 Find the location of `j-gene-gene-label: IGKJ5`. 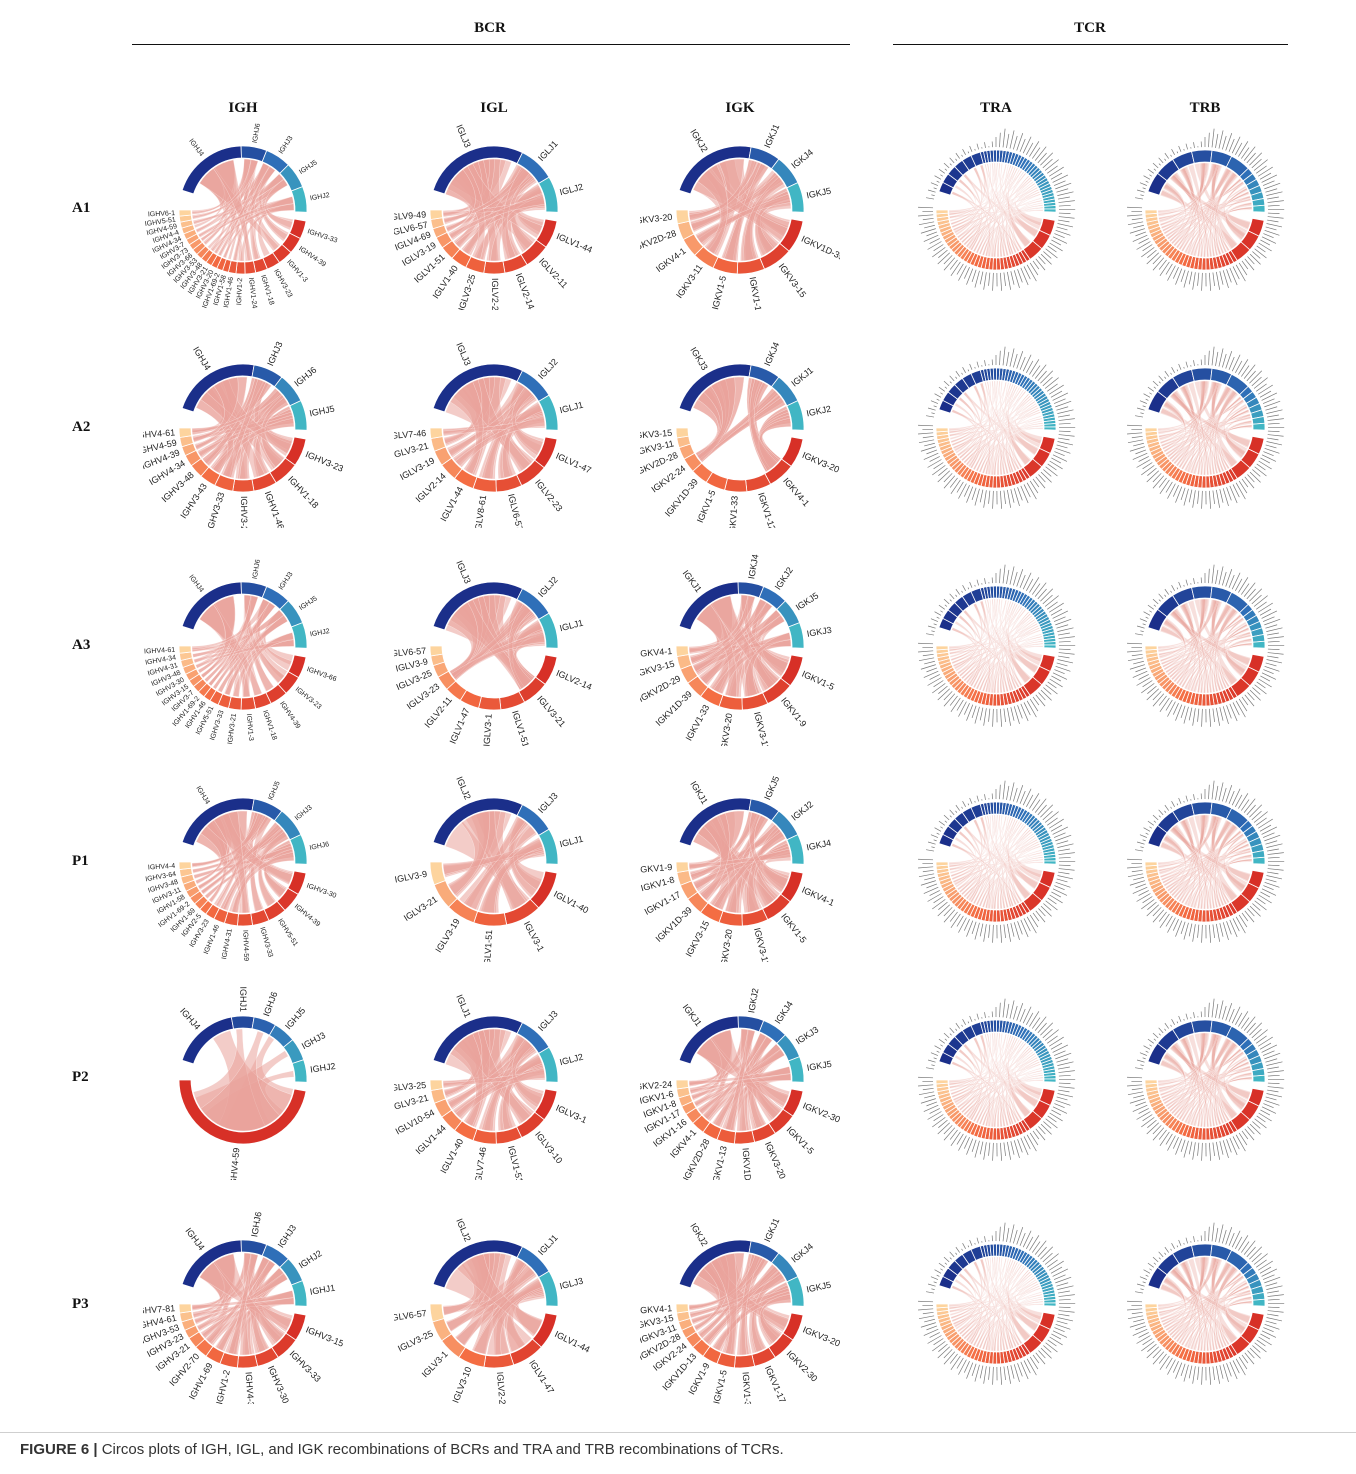

j-gene-gene-label: IGKJ5 is located at coordinates (771, 788).